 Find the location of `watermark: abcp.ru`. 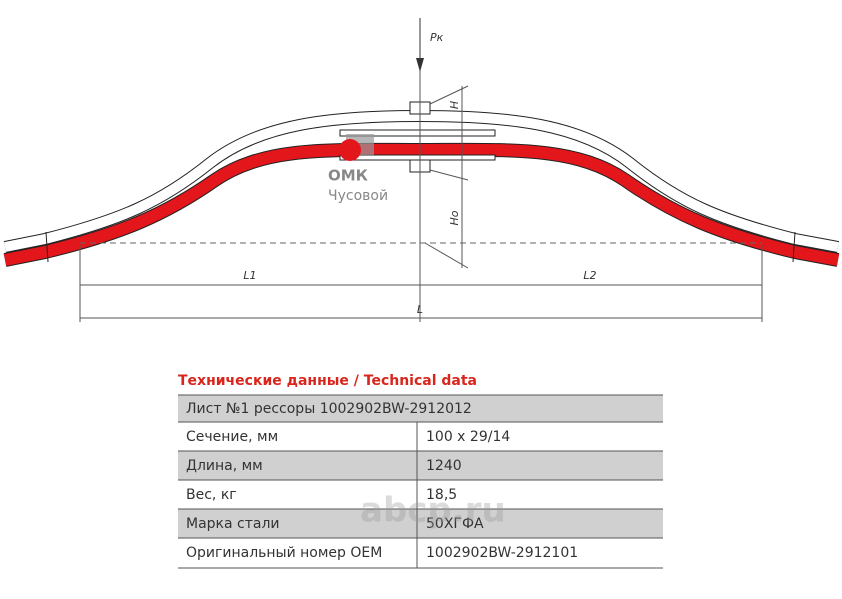

watermark: abcp.ru is located at coordinates (433, 511).